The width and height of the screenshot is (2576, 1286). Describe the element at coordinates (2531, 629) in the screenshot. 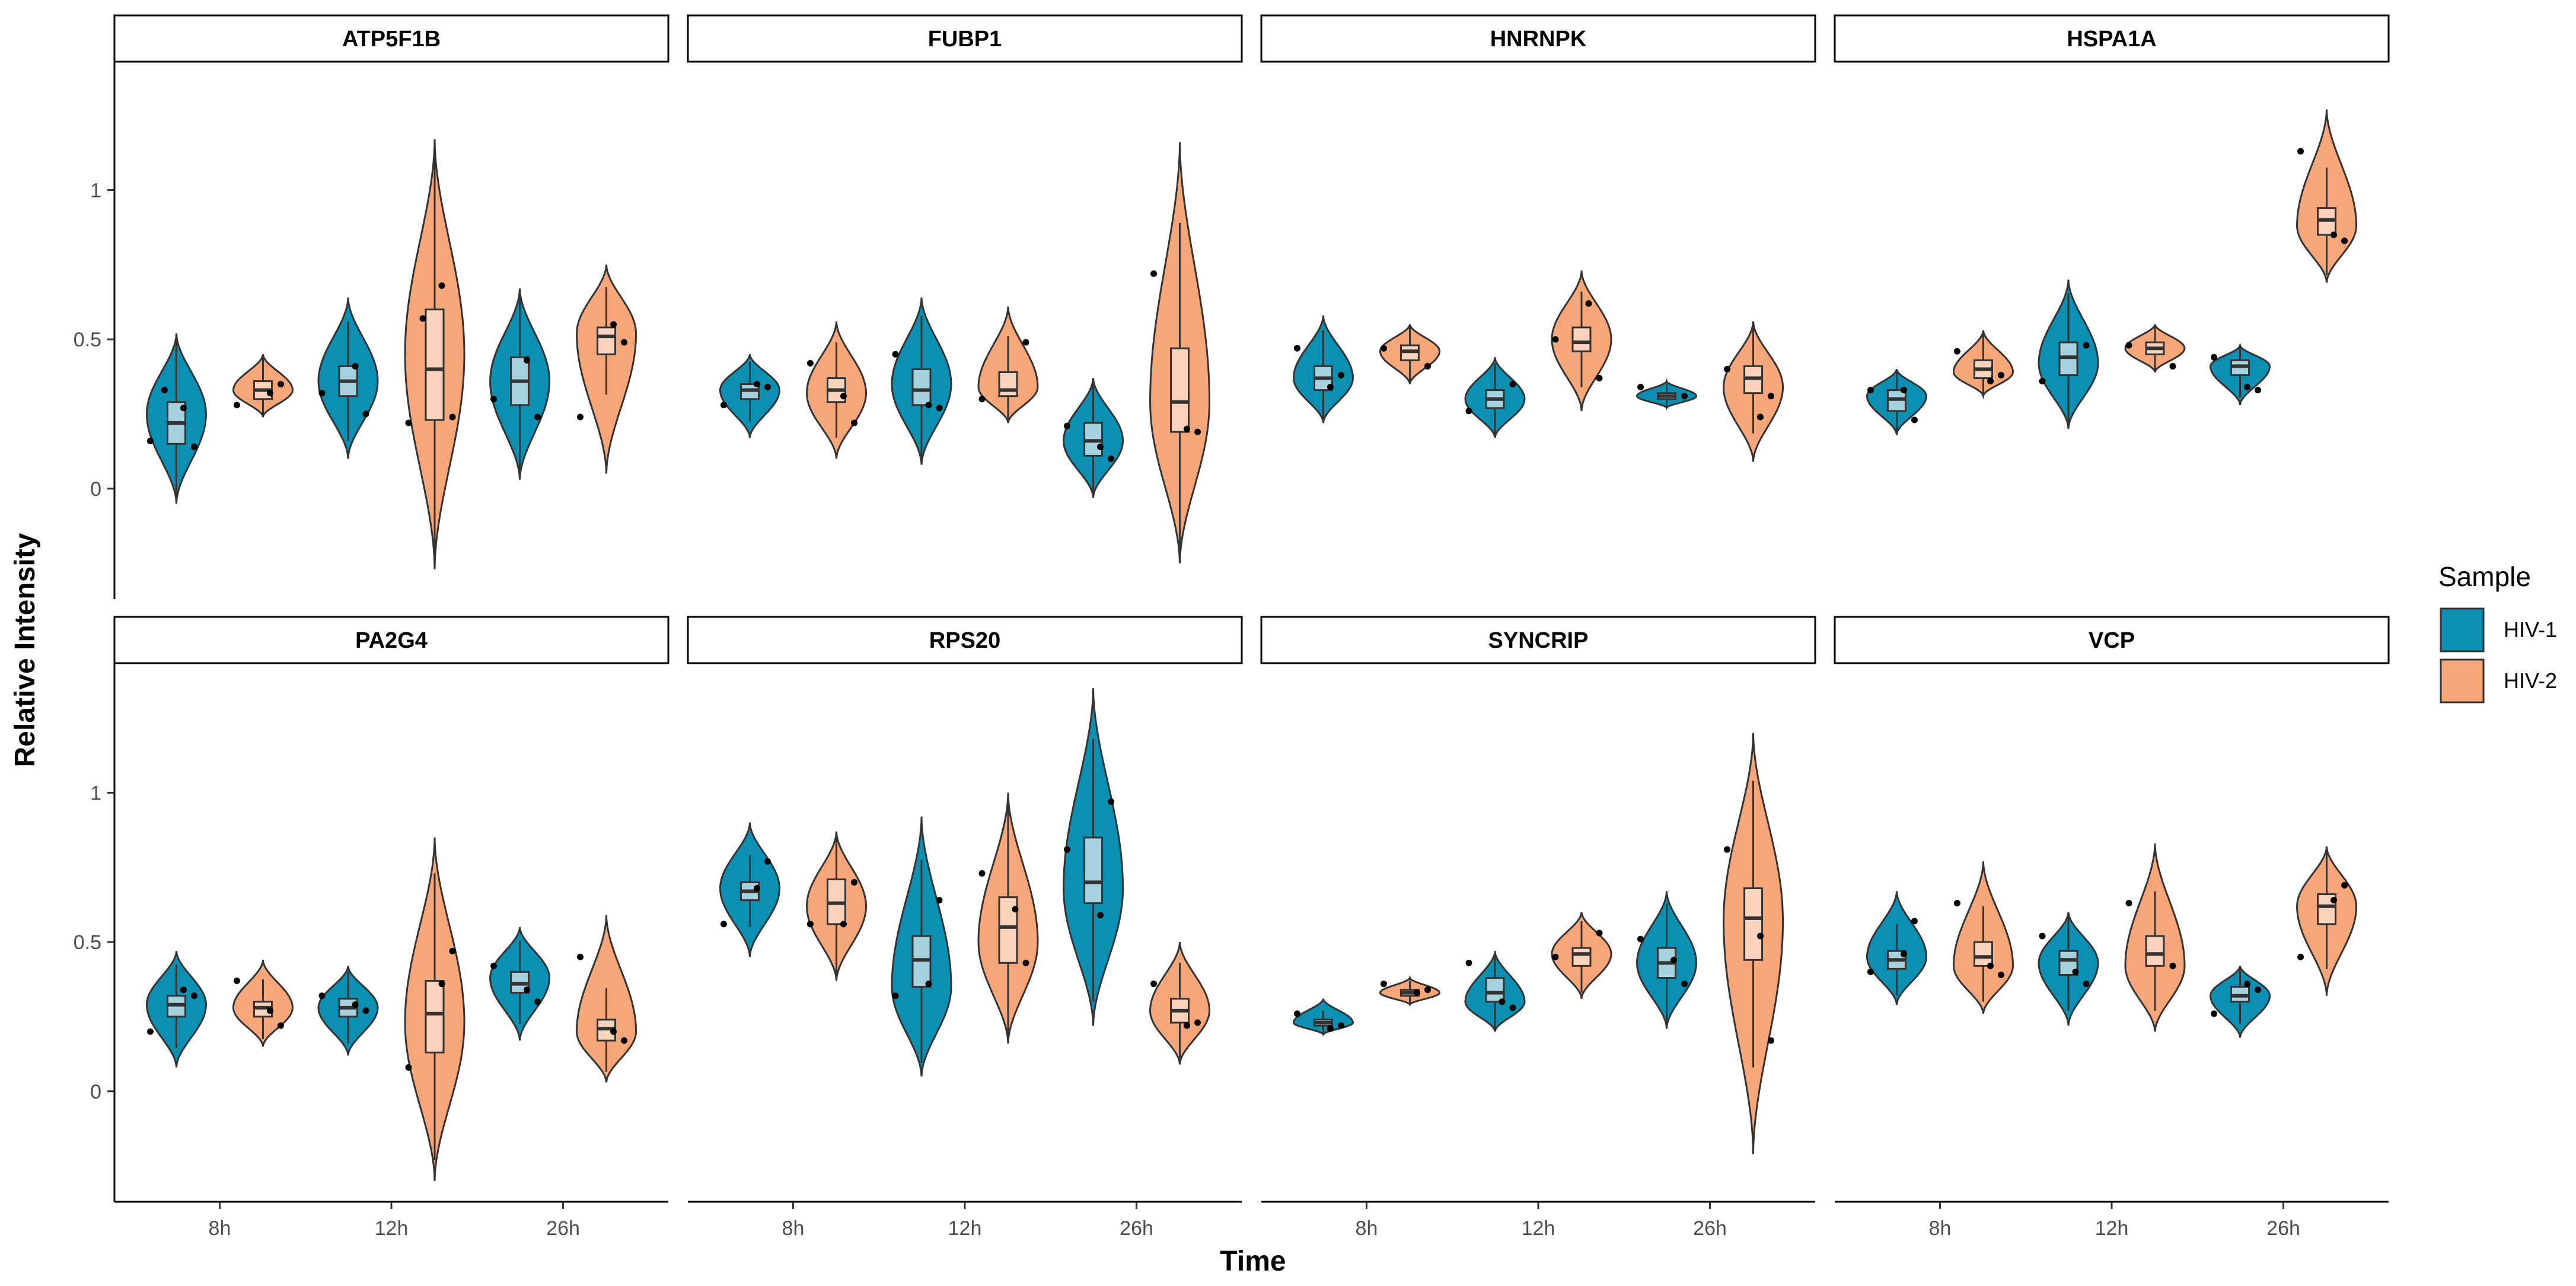

I see `legend-label-hiv-1: HIV-1` at that location.